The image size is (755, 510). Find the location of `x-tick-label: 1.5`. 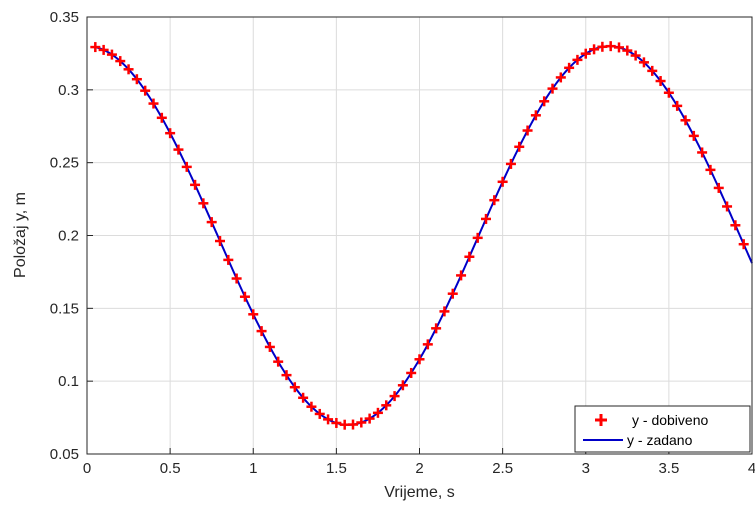

x-tick-label: 1.5 is located at coordinates (336, 468).